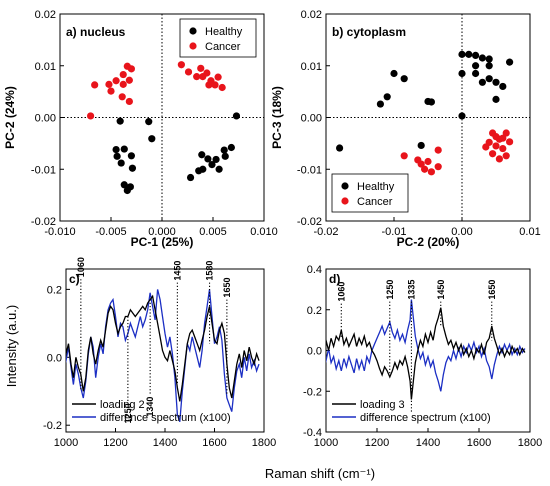  I want to click on peak-label: 1450, so click(177, 271).